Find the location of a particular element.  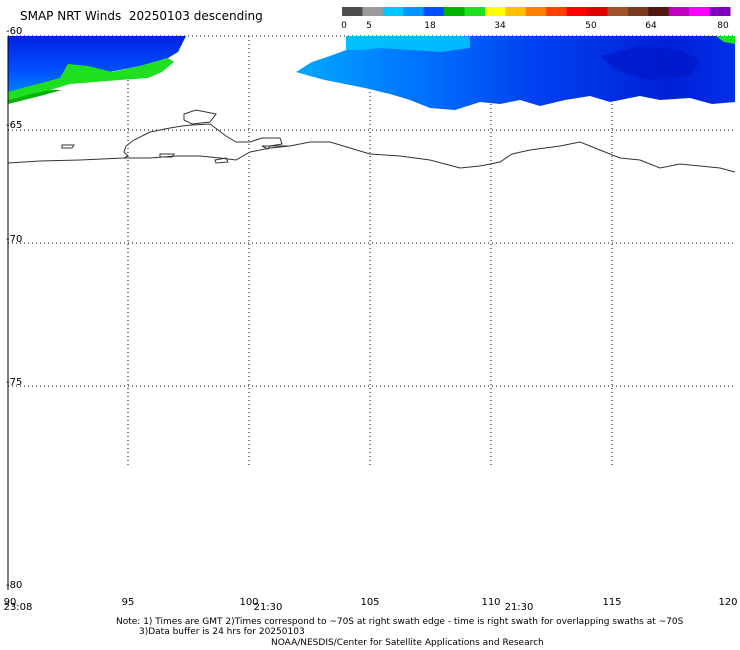

map-title: SMAP NRT Winds 20250103 descending is located at coordinates (141, 16).